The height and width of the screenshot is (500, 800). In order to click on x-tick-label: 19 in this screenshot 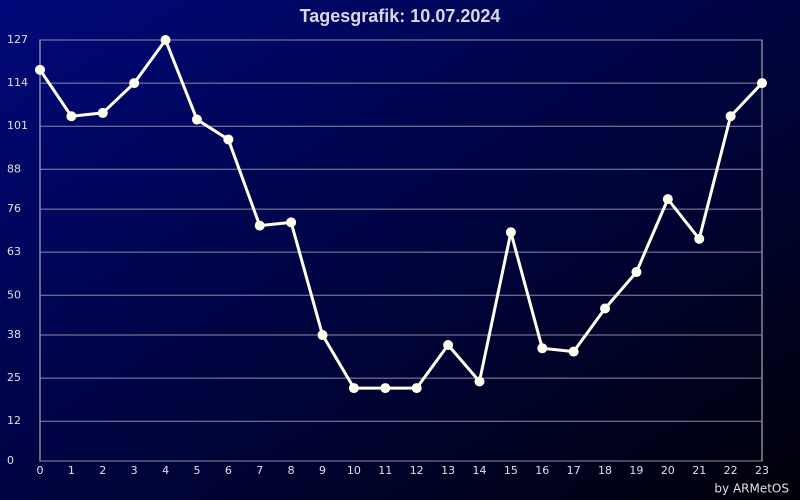, I will do `click(636, 470)`.